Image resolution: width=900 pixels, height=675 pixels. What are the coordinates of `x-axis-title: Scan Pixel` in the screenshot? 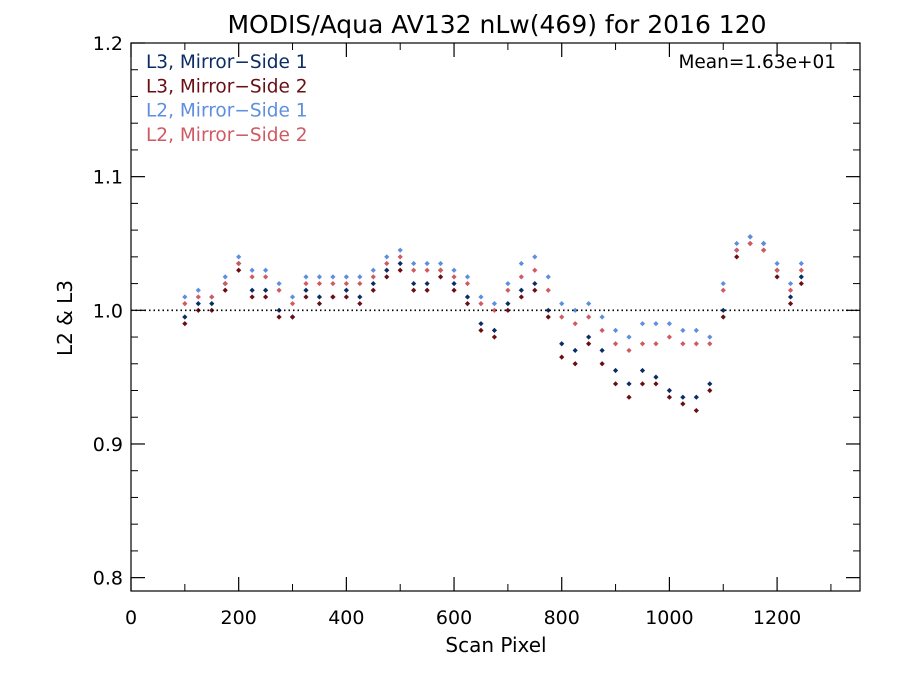 It's located at (495, 645).